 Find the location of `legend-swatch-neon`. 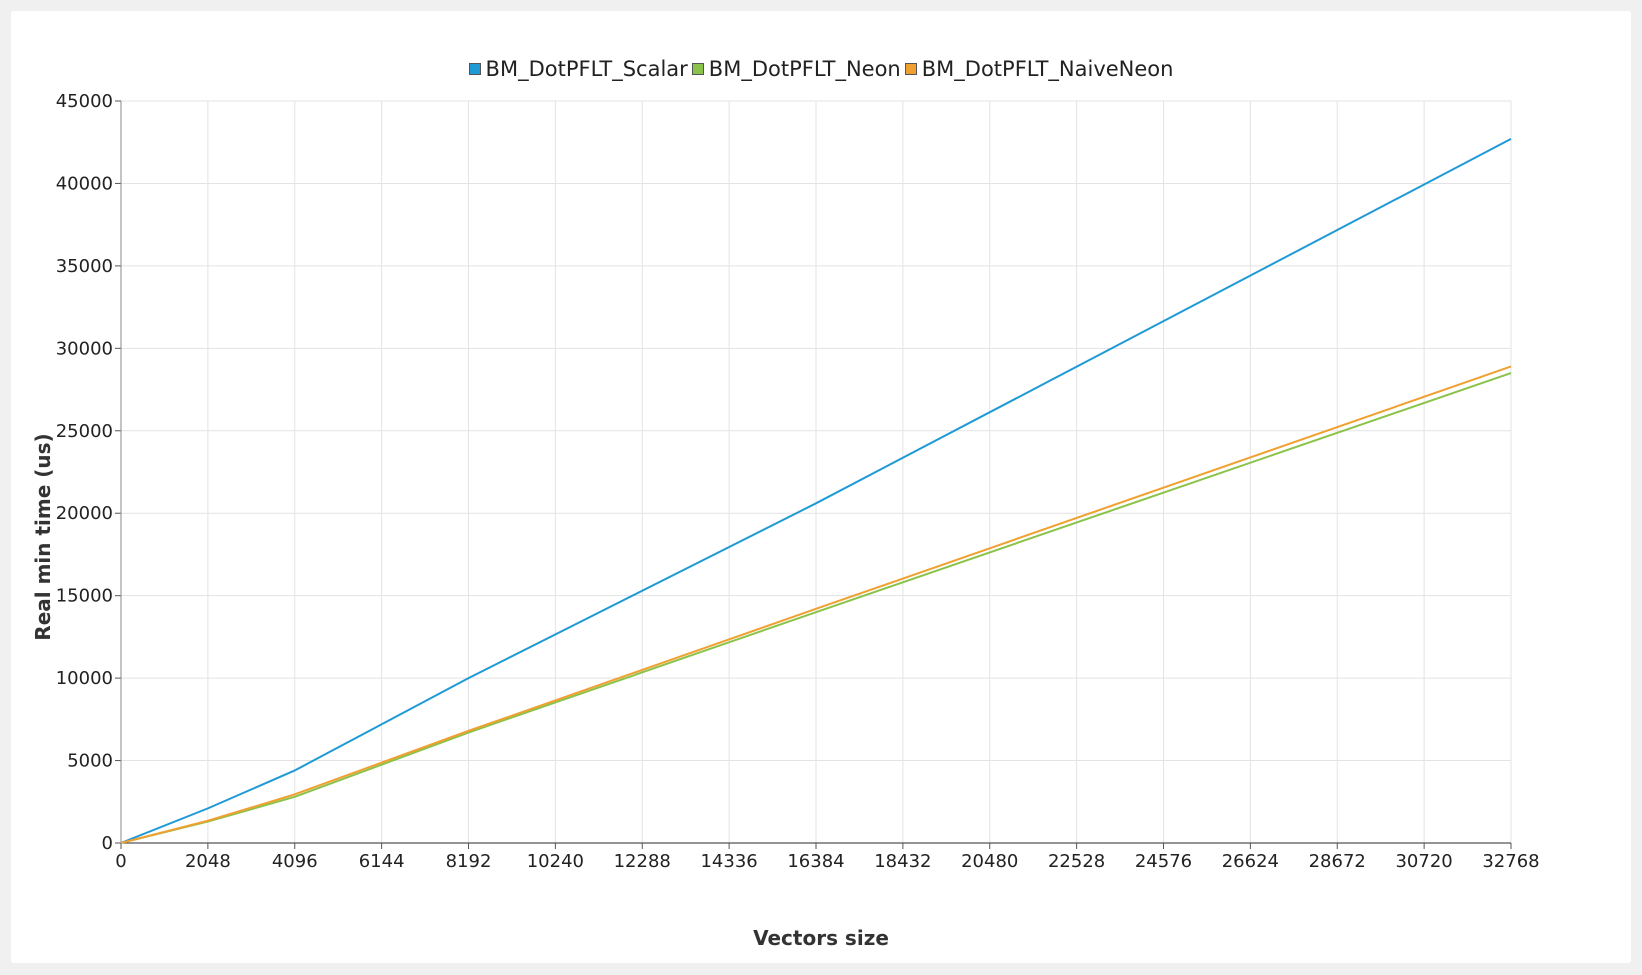

legend-swatch-neon is located at coordinates (697, 69).